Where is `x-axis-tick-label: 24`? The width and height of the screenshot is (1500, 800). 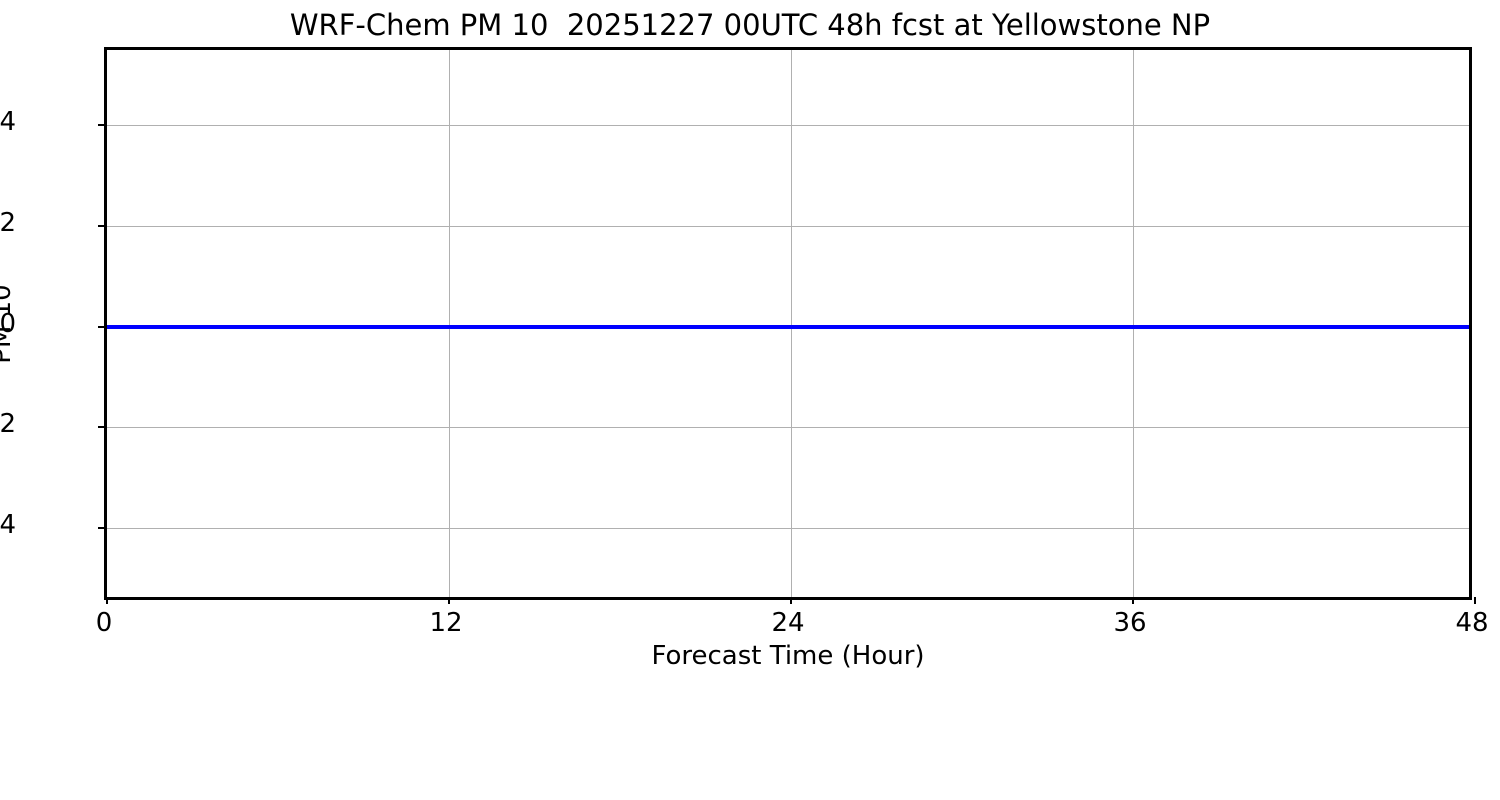
x-axis-tick-label: 24 is located at coordinates (788, 623).